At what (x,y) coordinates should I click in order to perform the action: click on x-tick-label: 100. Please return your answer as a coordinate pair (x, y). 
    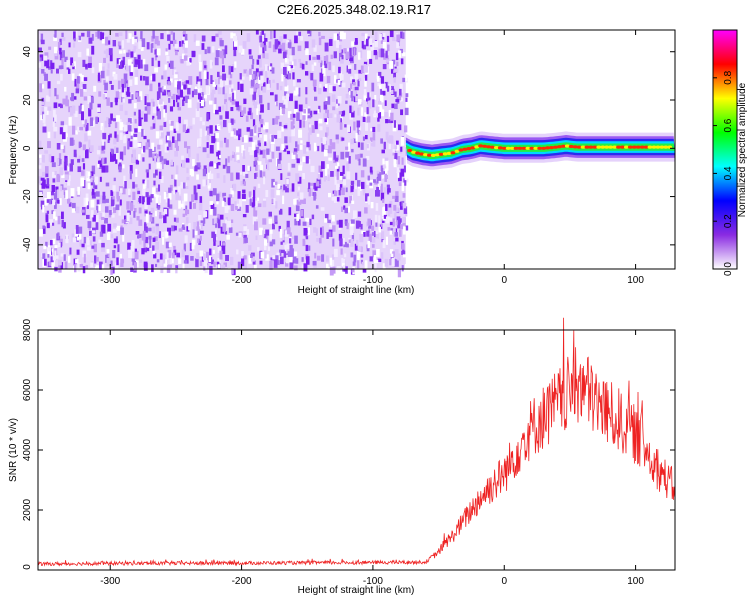
    Looking at the image, I should click on (635, 581).